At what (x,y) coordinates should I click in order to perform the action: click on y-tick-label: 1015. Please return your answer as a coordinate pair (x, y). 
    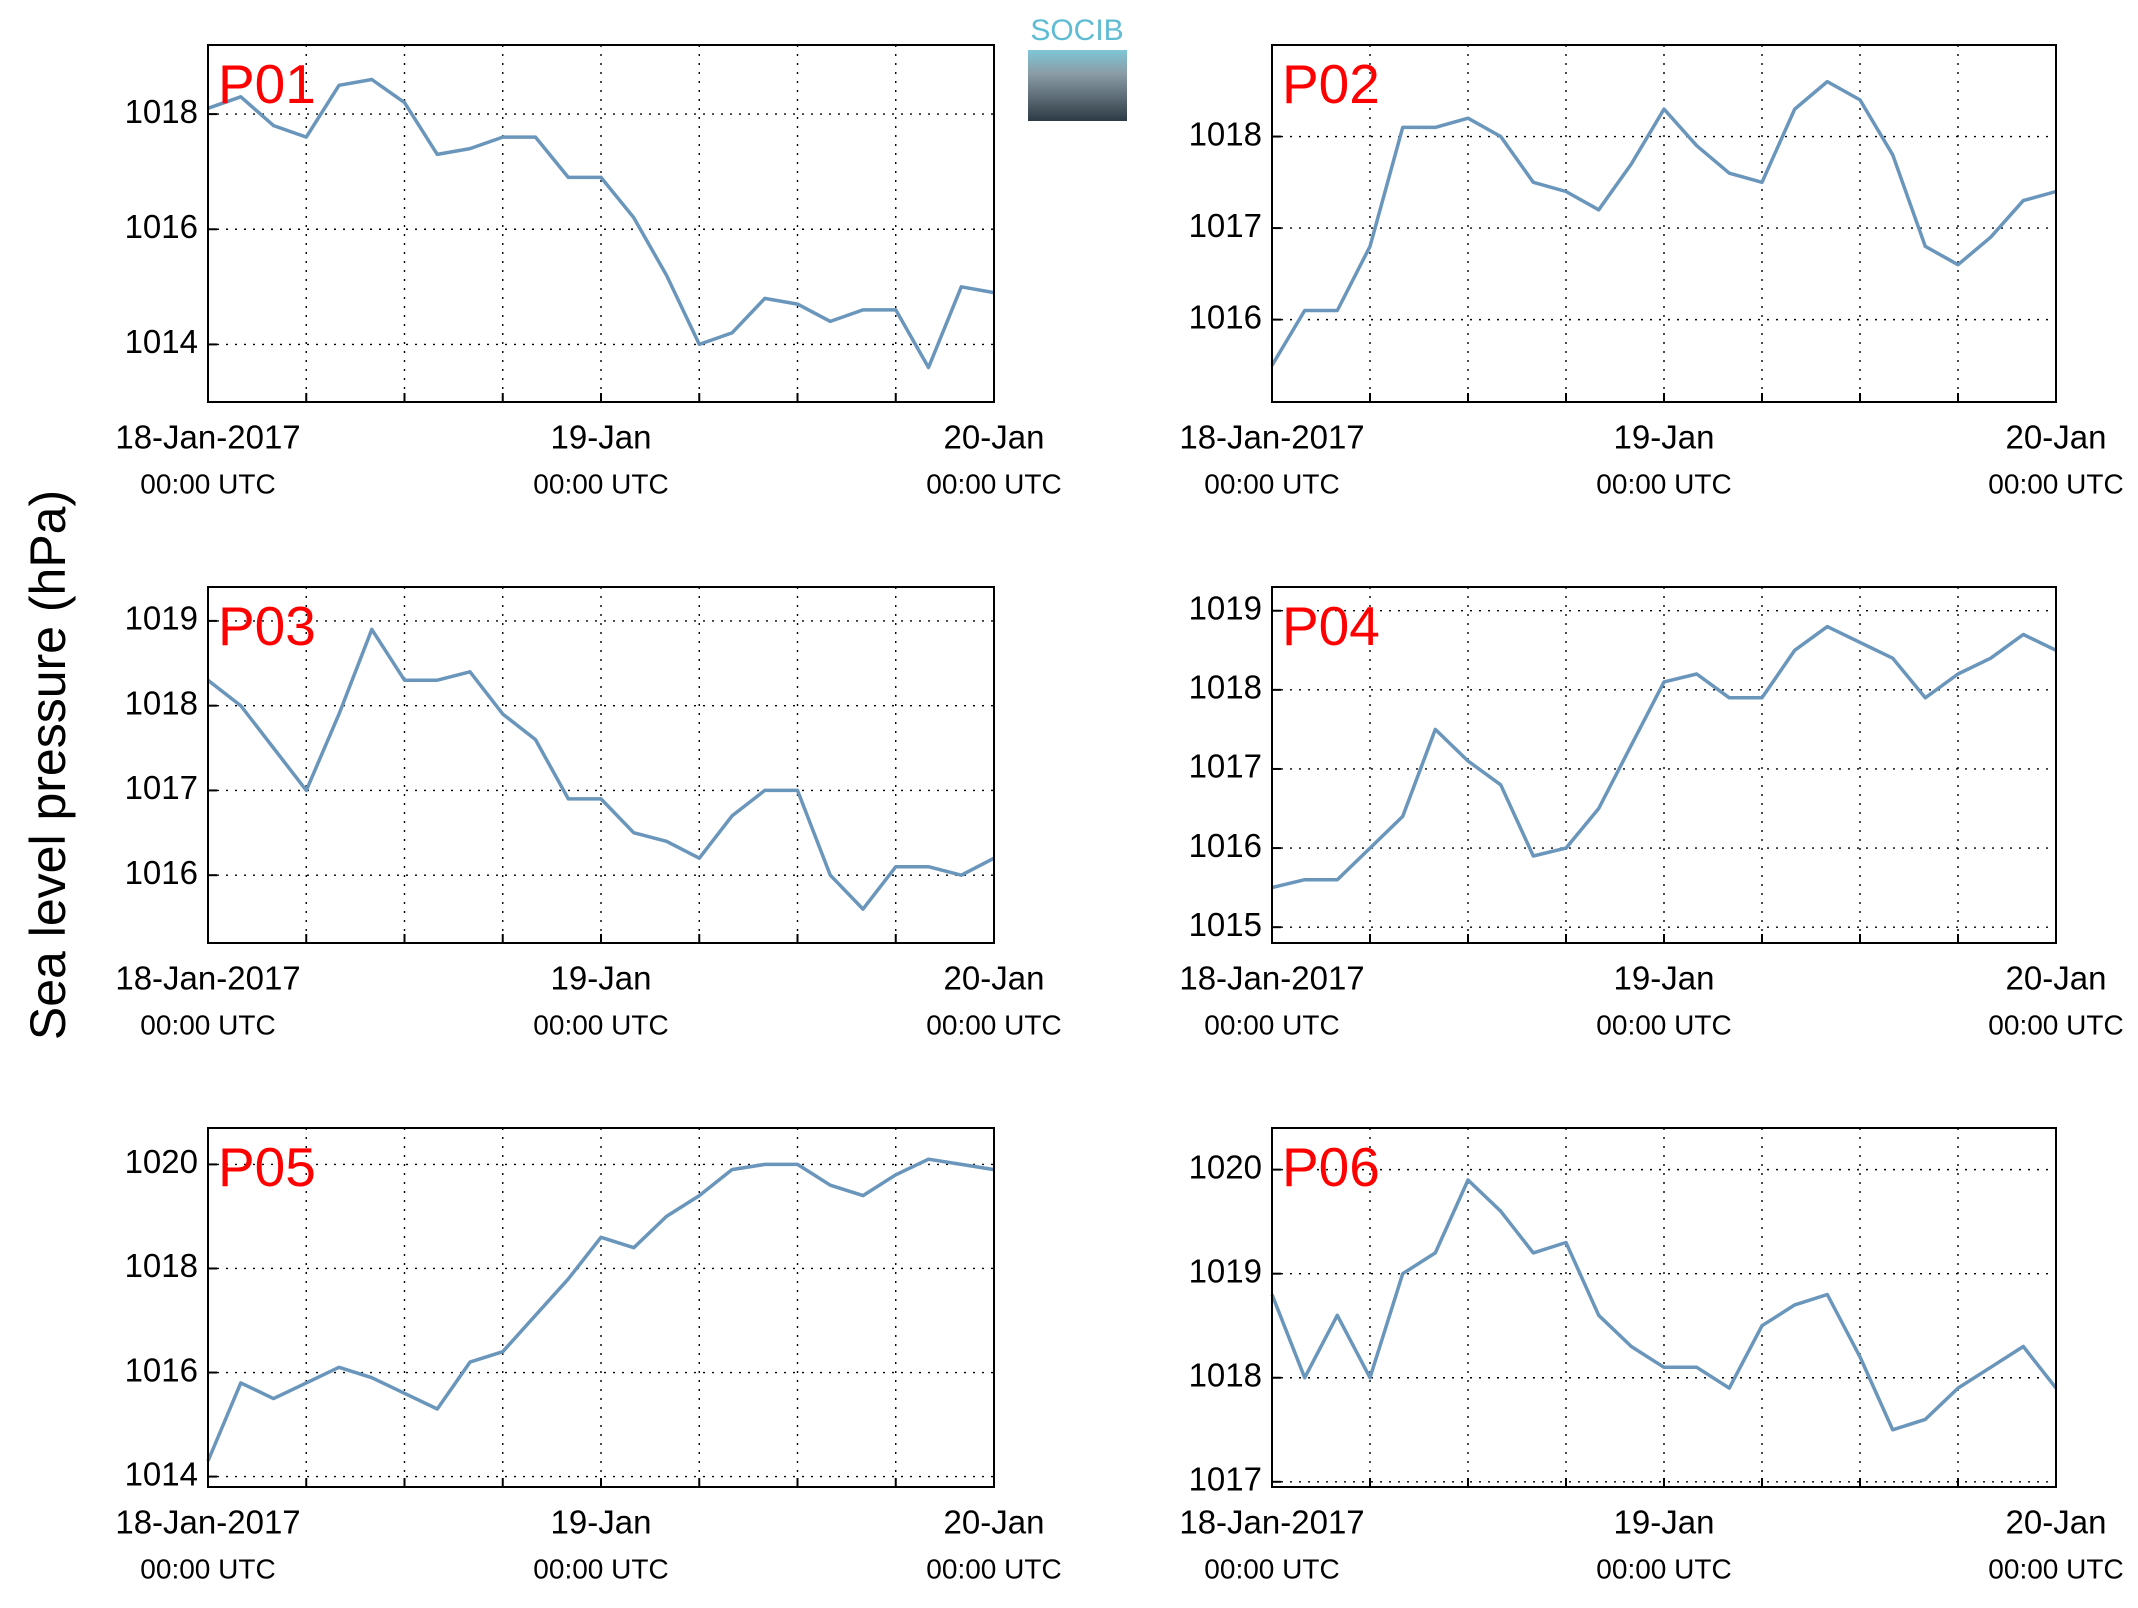
    Looking at the image, I should click on (1225, 924).